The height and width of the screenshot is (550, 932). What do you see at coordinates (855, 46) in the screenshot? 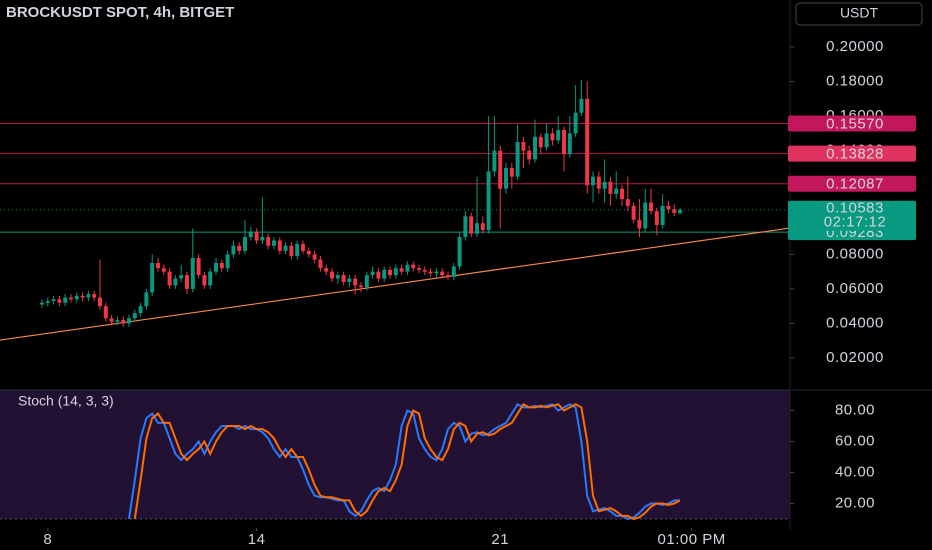
I see `y-tick-label: 0.20000` at bounding box center [855, 46].